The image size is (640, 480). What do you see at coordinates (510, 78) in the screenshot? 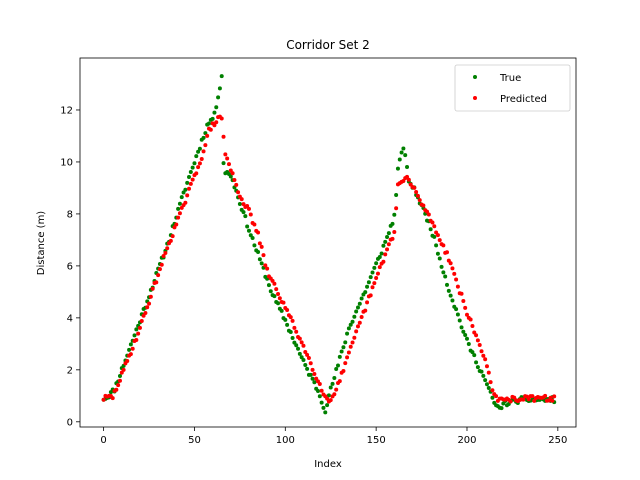
I see `legend-label: True` at bounding box center [510, 78].